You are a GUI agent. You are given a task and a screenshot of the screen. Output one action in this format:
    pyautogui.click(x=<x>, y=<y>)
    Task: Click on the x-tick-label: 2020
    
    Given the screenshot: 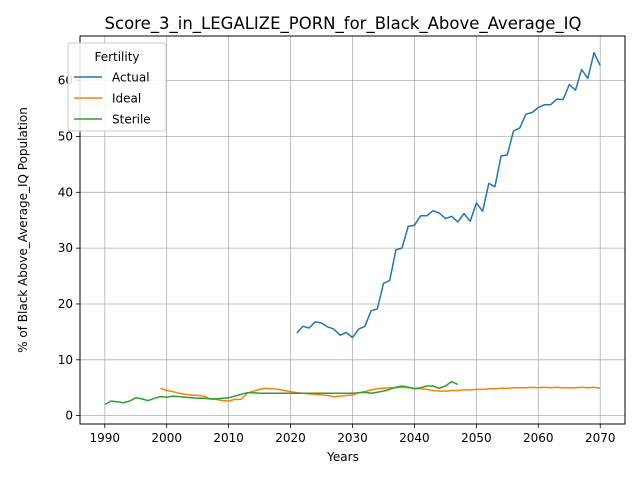 What is the action you would take?
    pyautogui.click(x=290, y=438)
    